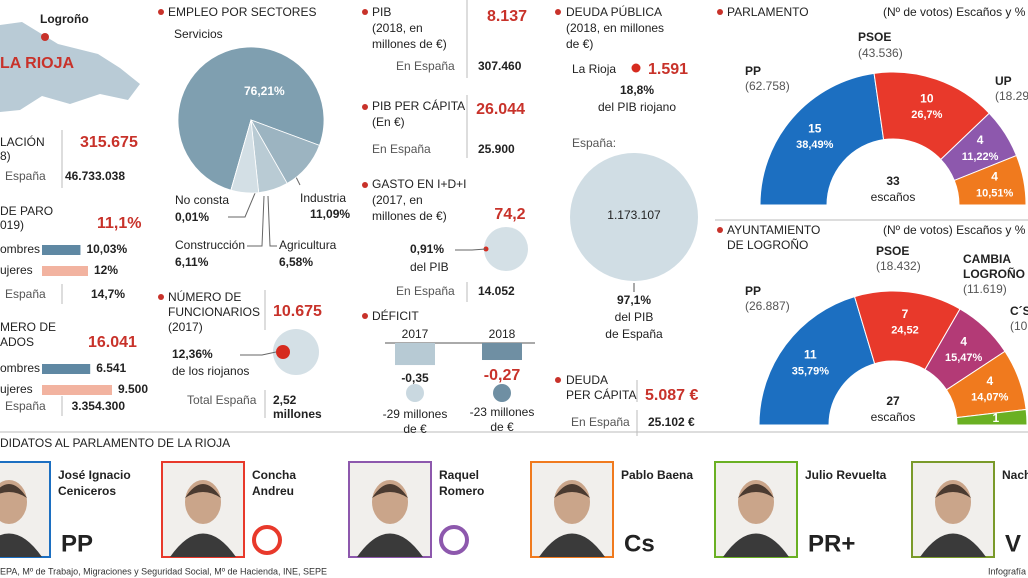 The image size is (1028, 578). Describe the element at coordinates (893, 181) in the screenshot. I see `parlamento-total: 33` at that location.